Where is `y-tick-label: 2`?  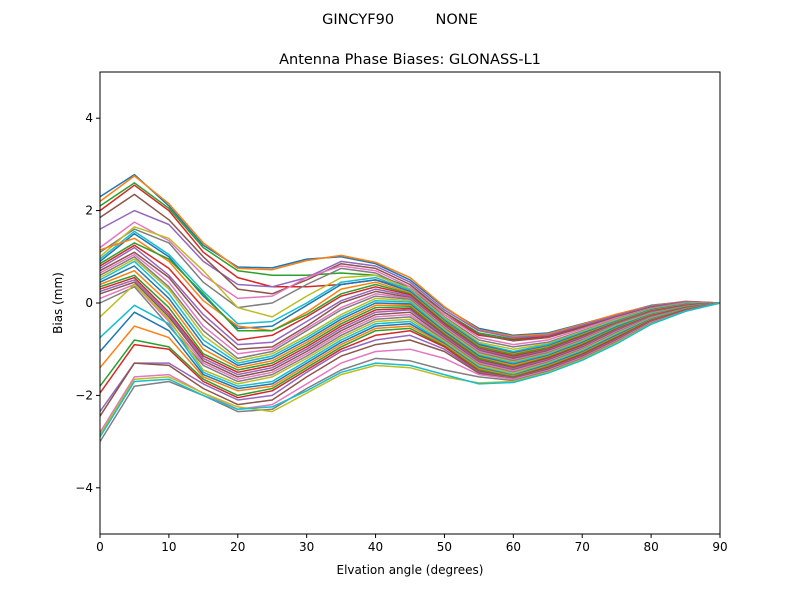
y-tick-label: 2 is located at coordinates (89, 211).